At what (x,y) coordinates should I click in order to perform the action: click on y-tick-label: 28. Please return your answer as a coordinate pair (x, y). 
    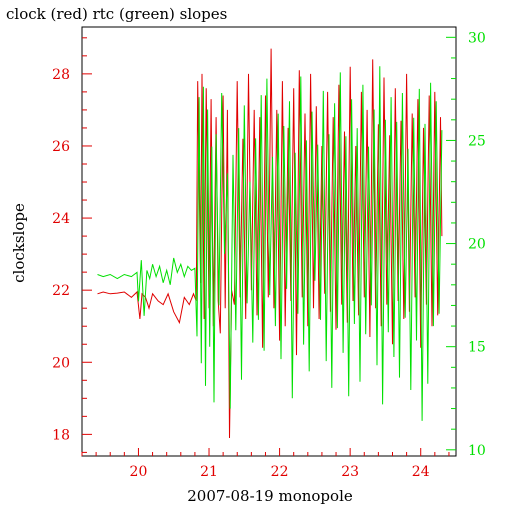
    Looking at the image, I should click on (61, 75).